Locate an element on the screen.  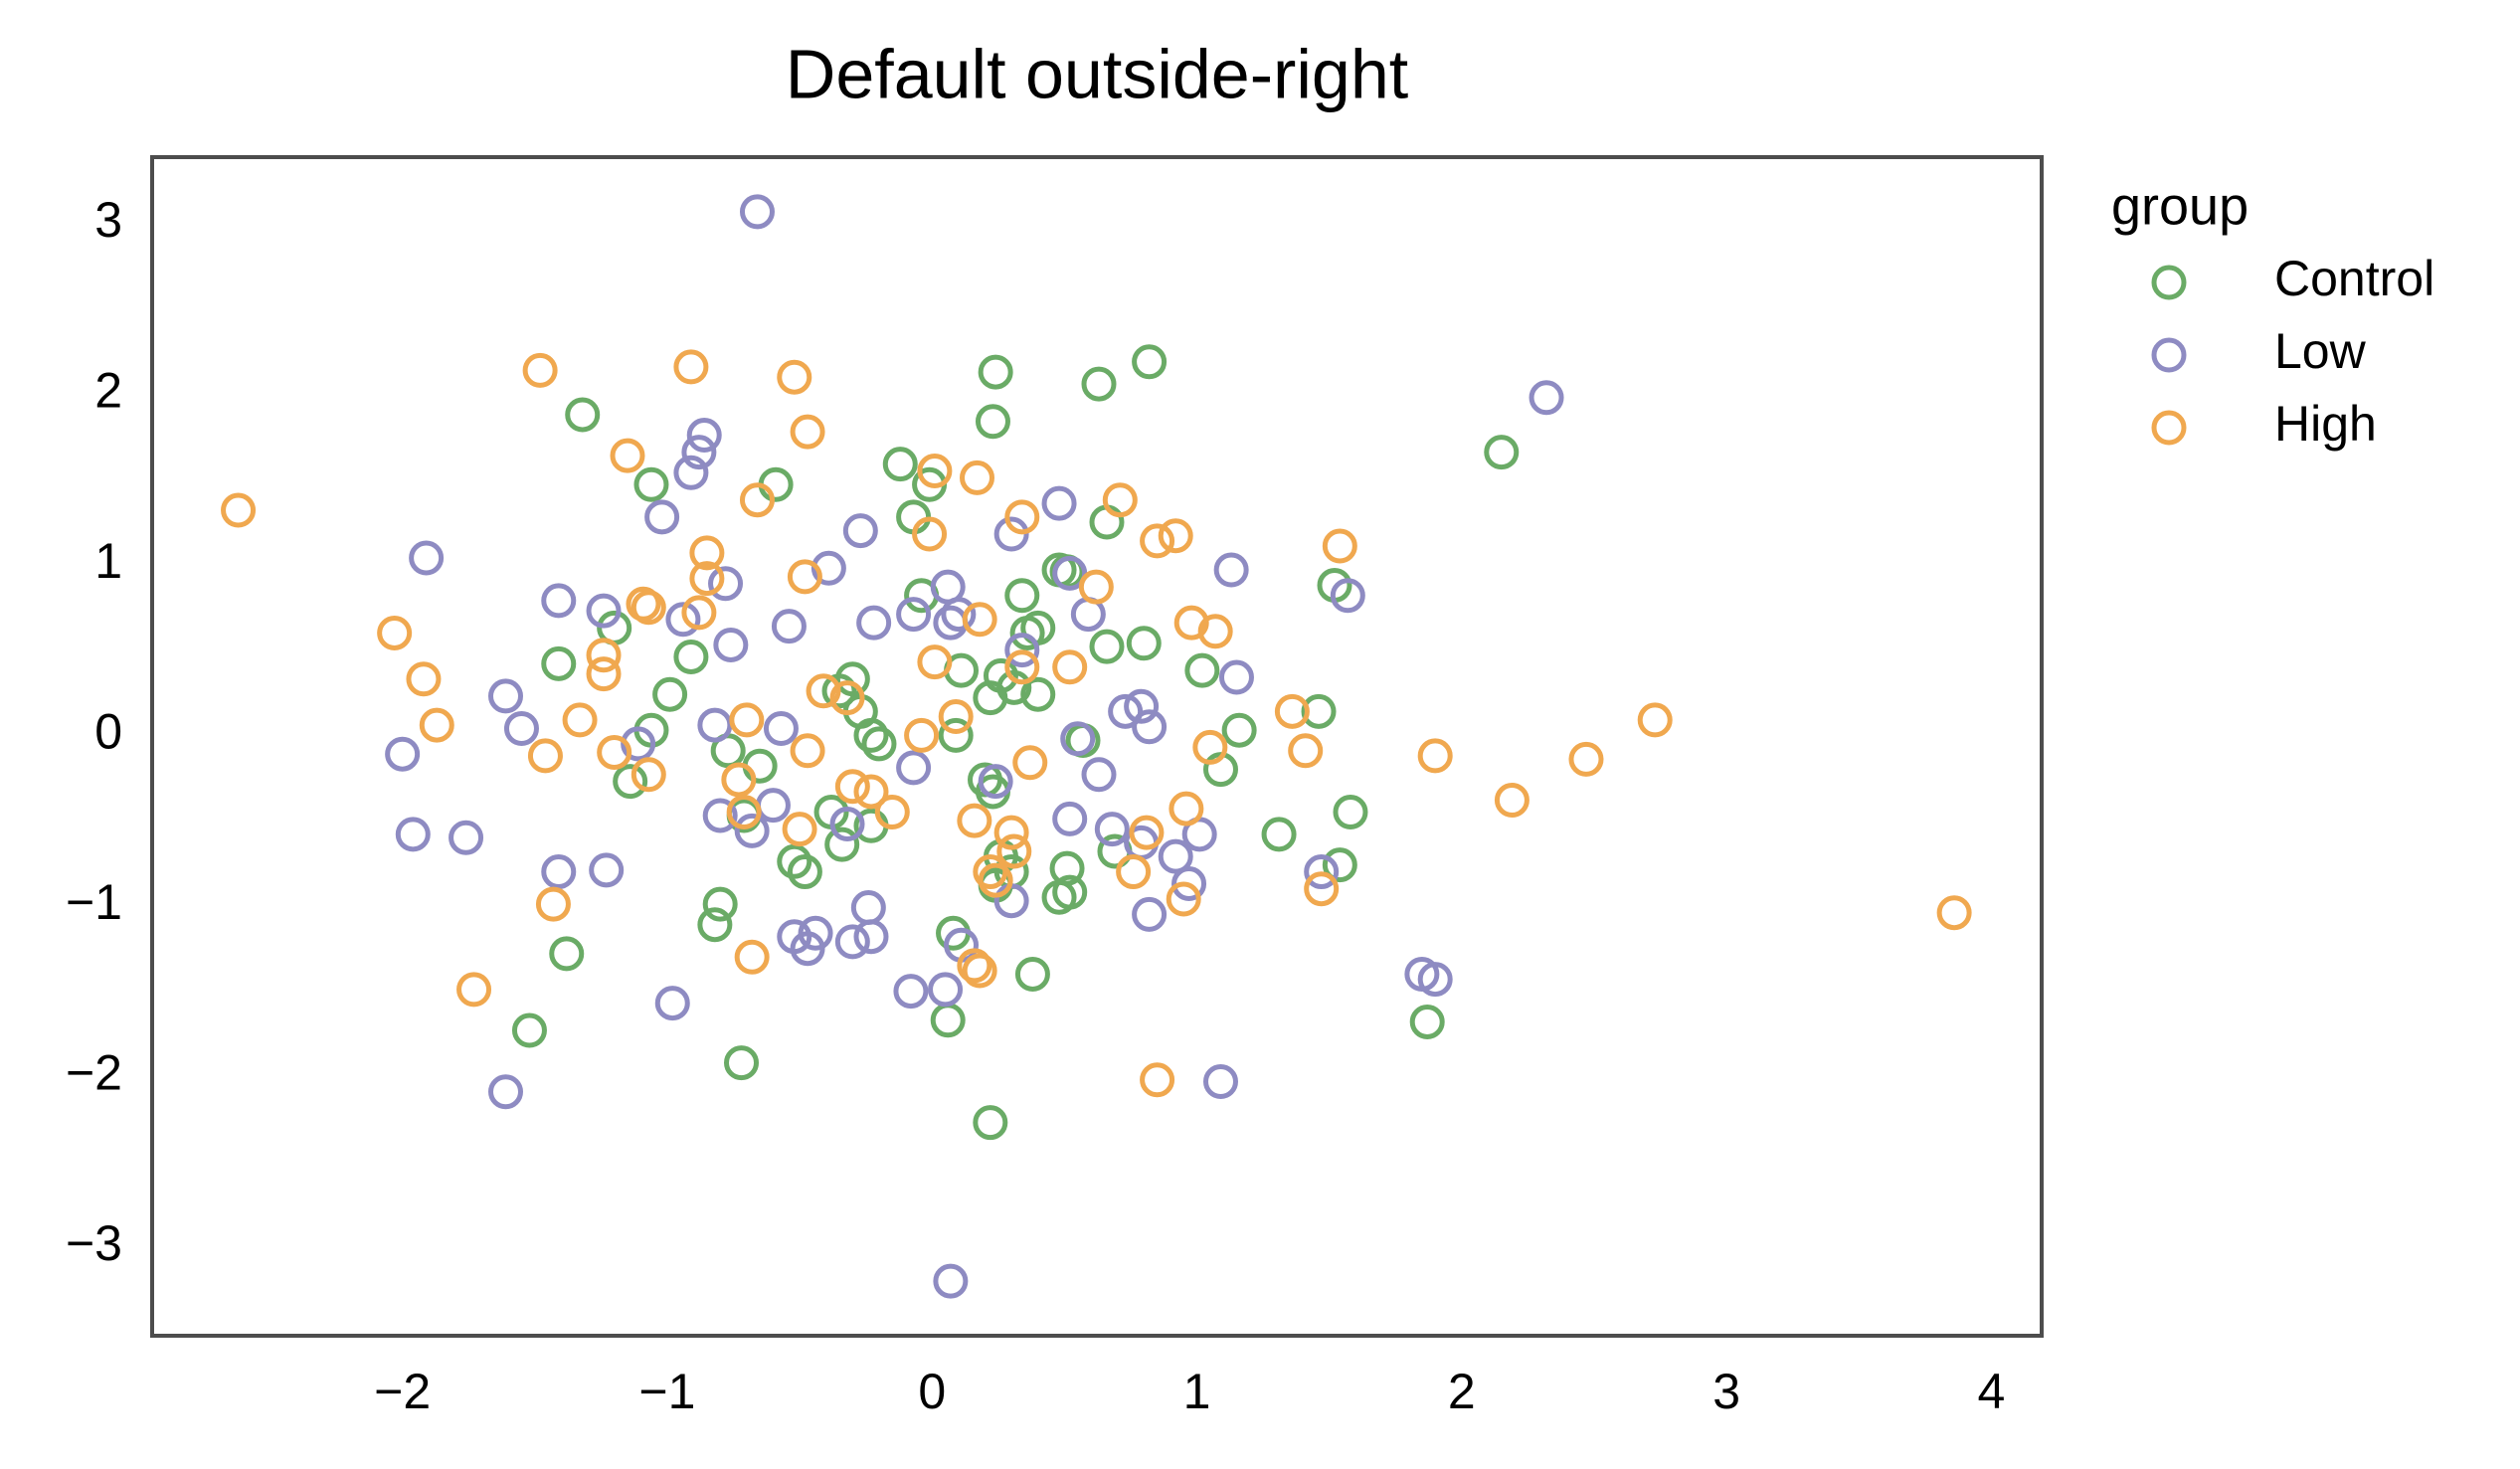
x-tick-label: 2 is located at coordinates (1462, 1391).